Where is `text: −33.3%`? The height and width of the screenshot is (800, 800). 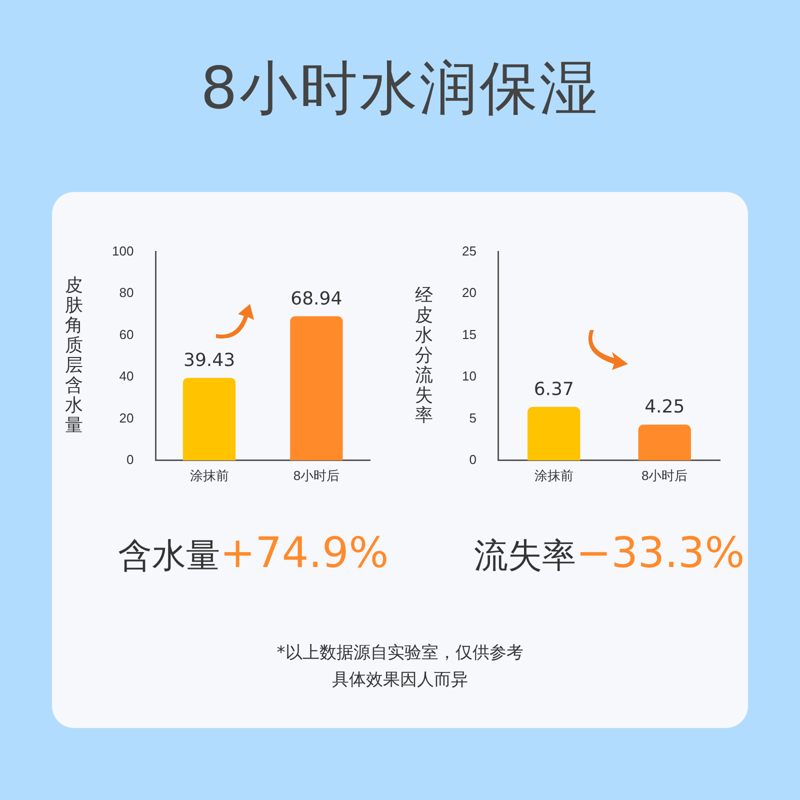 text: −33.3% is located at coordinates (660, 552).